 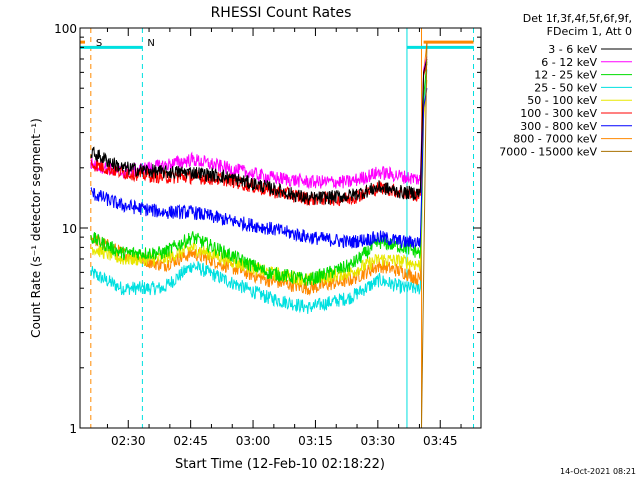 What do you see at coordinates (69, 229) in the screenshot?
I see `y-tick-label-10: 10` at bounding box center [69, 229].